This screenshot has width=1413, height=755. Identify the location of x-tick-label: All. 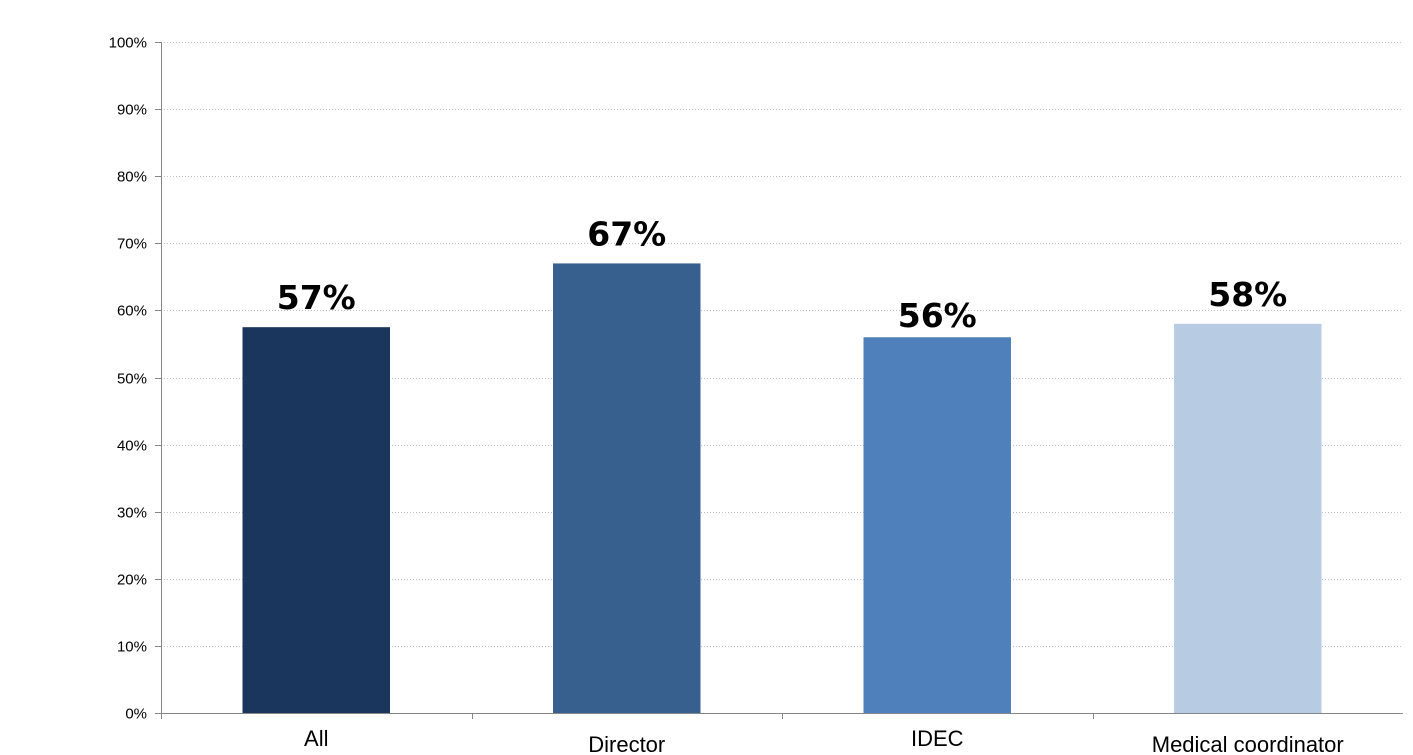
(316, 738).